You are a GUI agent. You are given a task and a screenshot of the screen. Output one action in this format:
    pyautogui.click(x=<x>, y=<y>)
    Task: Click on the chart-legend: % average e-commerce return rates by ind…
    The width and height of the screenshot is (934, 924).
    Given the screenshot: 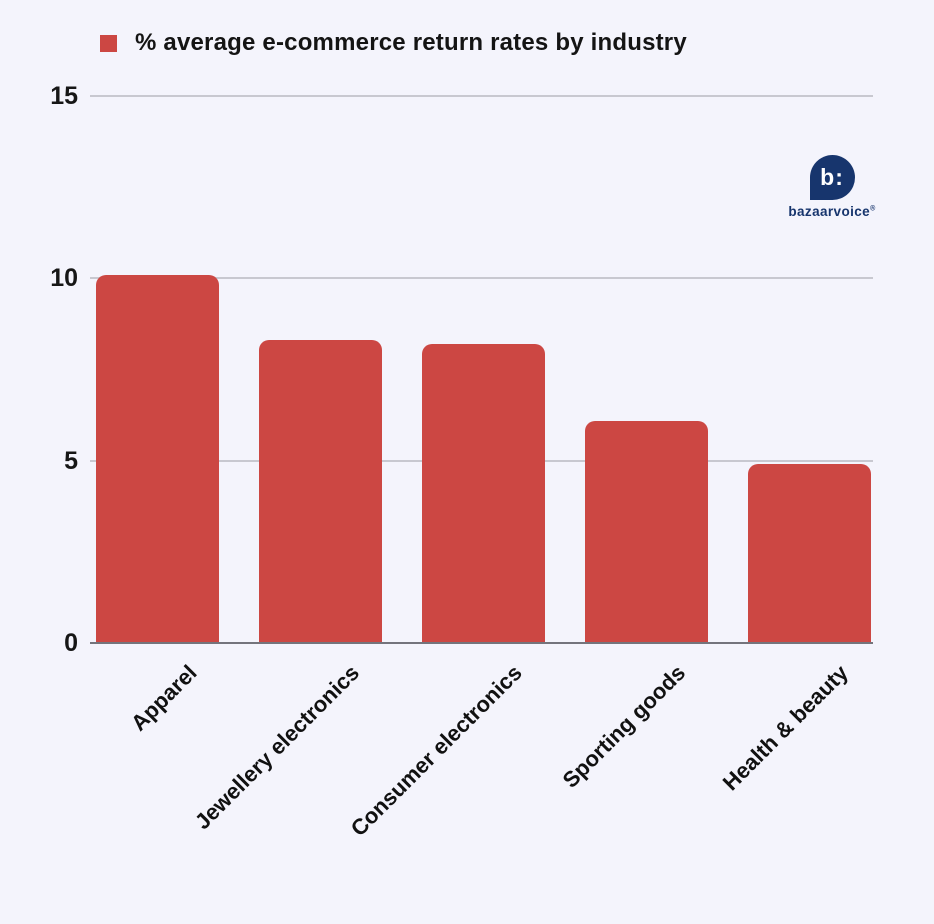 What is the action you would take?
    pyautogui.click(x=393, y=43)
    